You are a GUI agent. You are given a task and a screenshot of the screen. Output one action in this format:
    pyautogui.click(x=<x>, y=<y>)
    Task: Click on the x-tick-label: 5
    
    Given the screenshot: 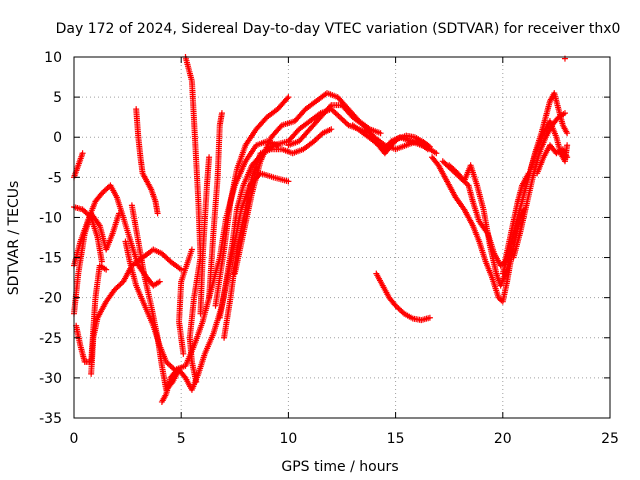 What is the action you would take?
    pyautogui.click(x=181, y=439)
    